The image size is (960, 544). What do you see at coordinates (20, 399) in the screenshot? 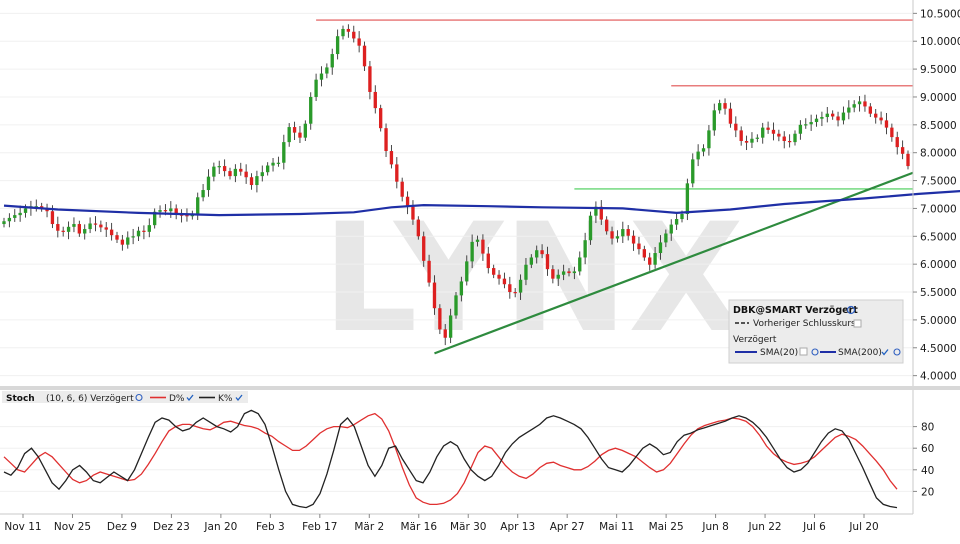
I see `stoch-title: Stoch` at bounding box center [20, 399].